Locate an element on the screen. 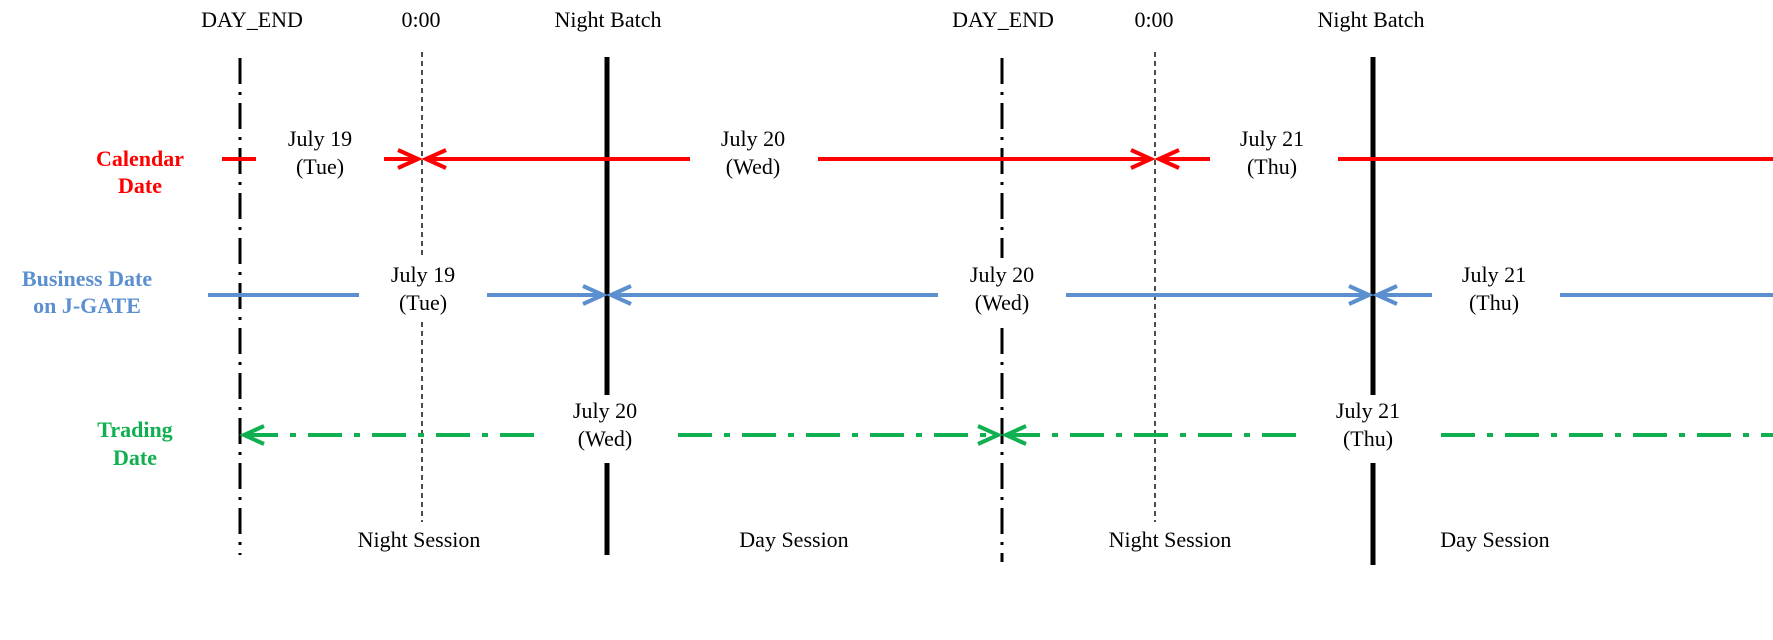 The width and height of the screenshot is (1773, 640). day-end-label-2: DAY_END is located at coordinates (1003, 19).